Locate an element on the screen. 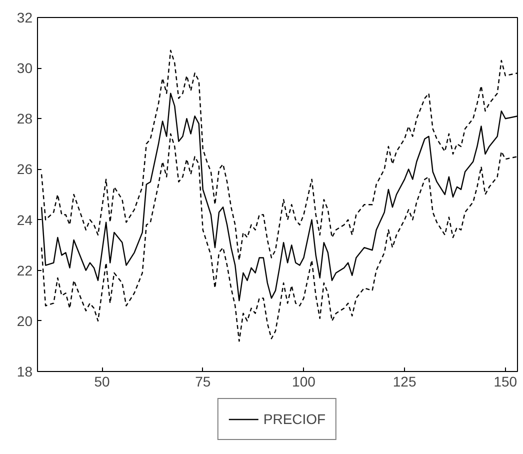 This screenshot has height=454, width=523. legend-label: PRECIOF is located at coordinates (294, 419).